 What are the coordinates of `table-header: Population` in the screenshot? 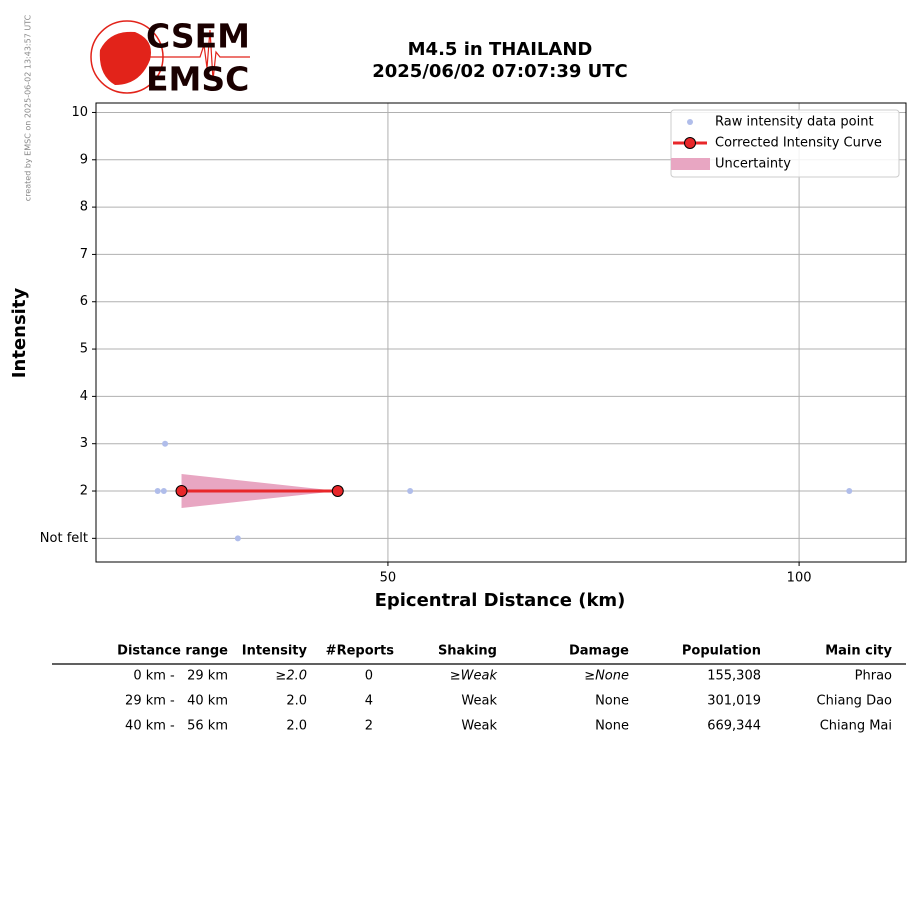 It's located at (721, 651).